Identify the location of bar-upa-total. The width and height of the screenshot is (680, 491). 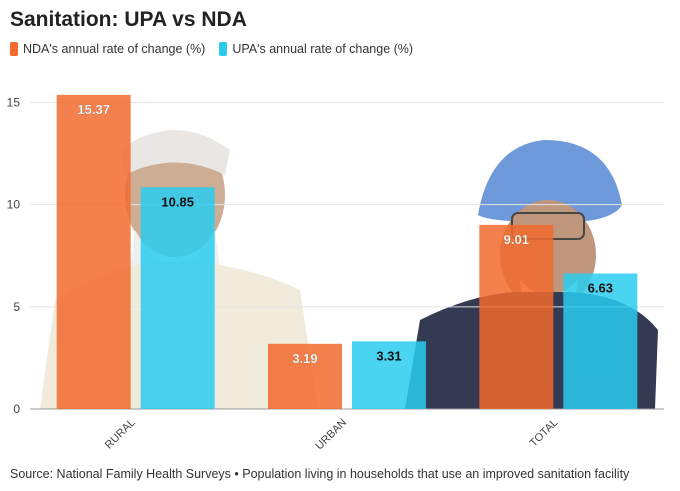
(600, 341).